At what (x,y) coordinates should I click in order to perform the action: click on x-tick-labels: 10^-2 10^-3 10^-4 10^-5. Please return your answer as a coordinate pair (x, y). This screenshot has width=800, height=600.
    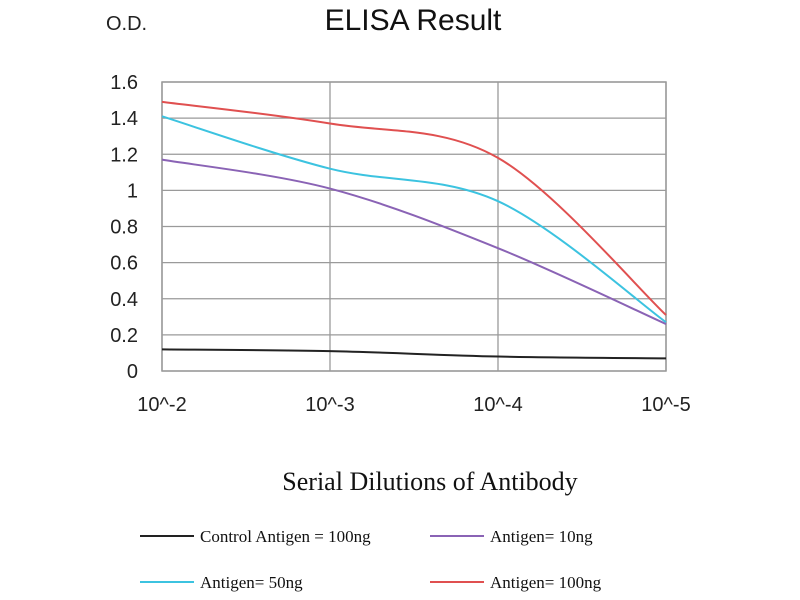
    Looking at the image, I should click on (413, 405).